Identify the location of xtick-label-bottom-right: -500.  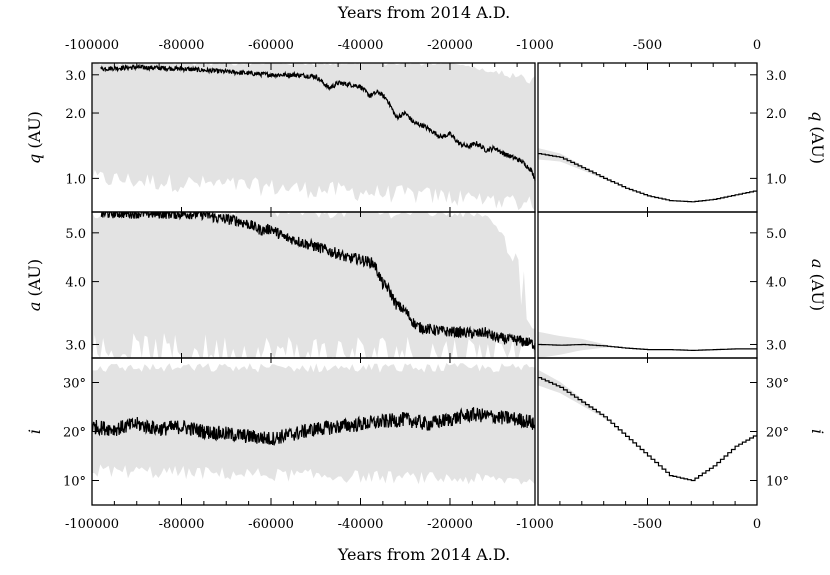
(647, 524).